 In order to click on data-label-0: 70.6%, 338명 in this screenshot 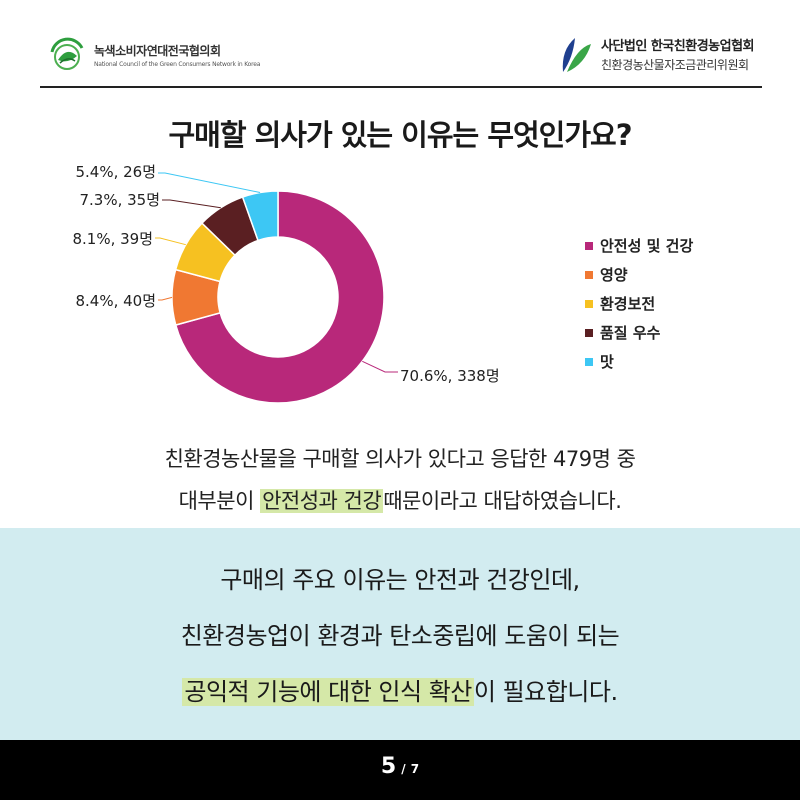, I will do `click(450, 376)`.